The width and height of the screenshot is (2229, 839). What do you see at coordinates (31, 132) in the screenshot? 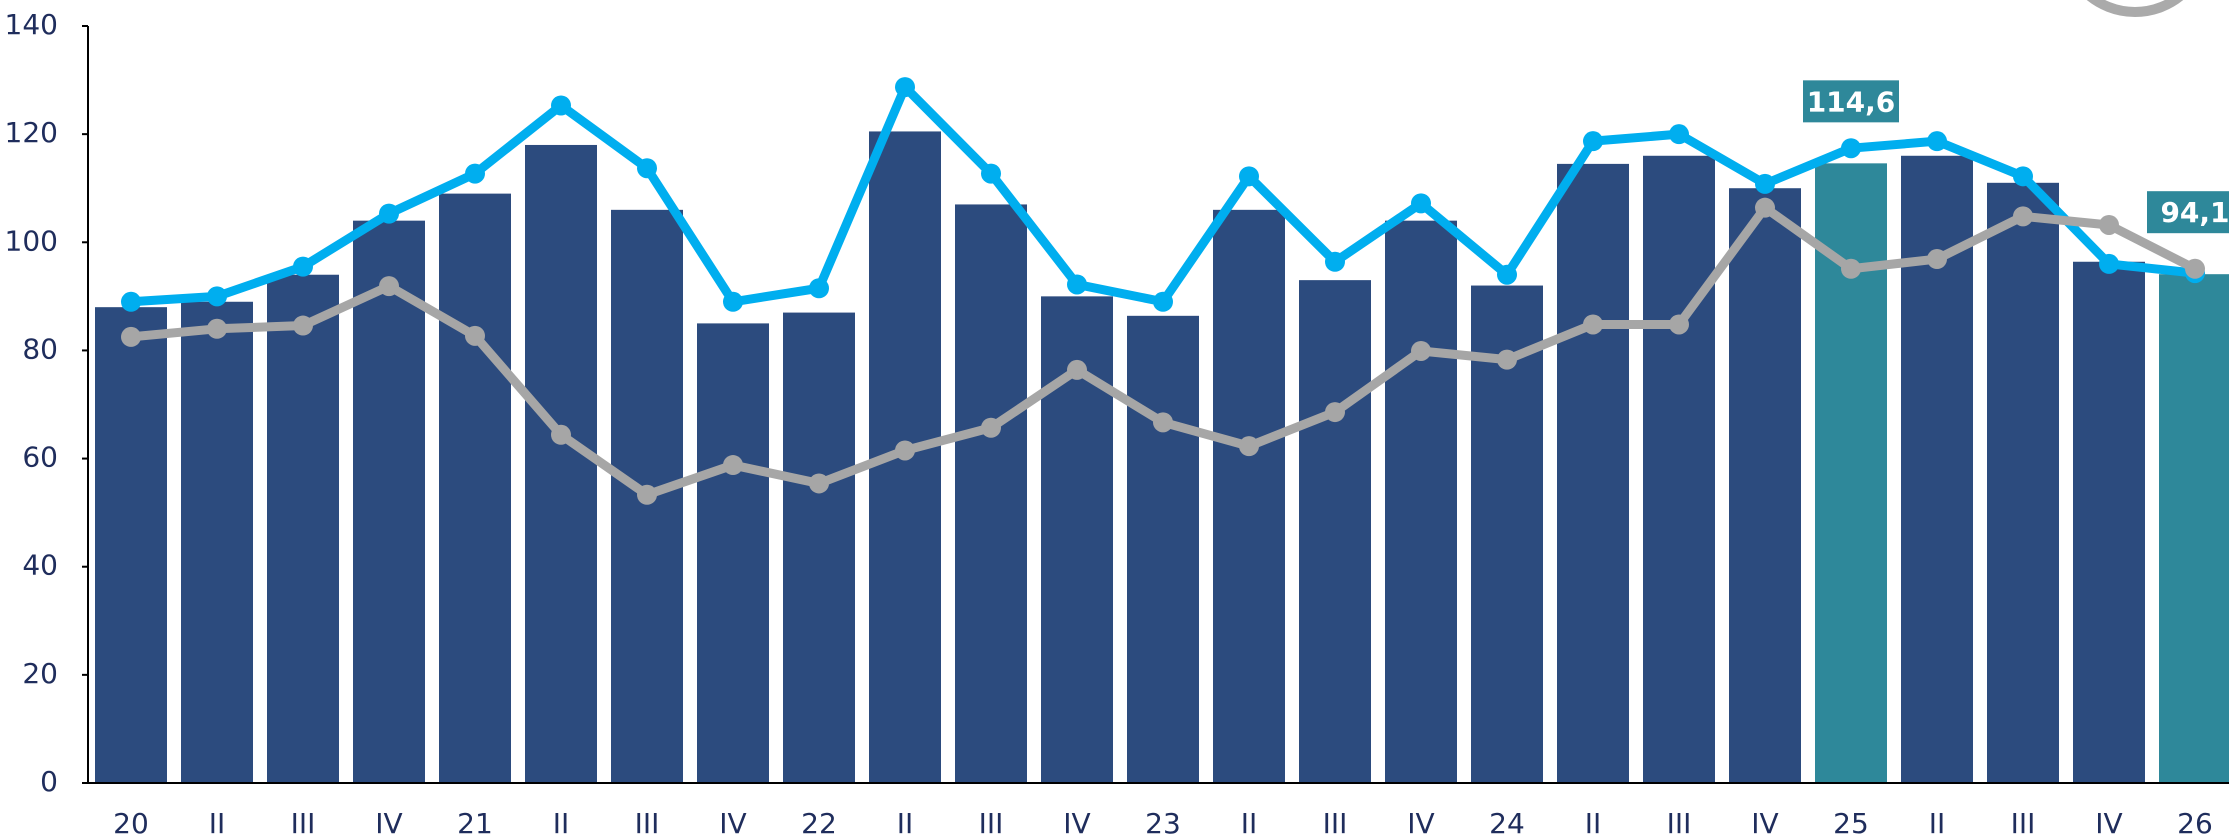
I see `y-tick-label: 120` at bounding box center [31, 132].